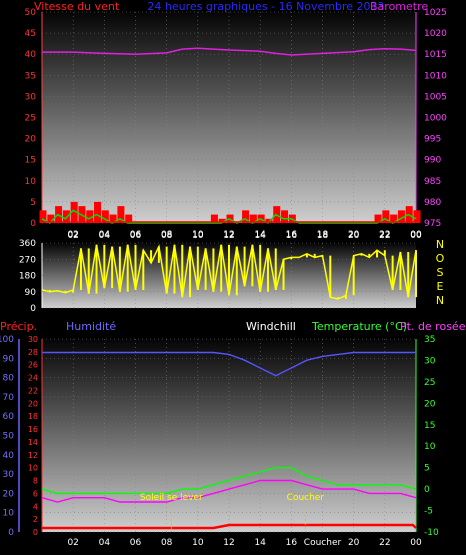 This screenshot has height=555, width=466. What do you see at coordinates (427, 490) in the screenshot?
I see `temperature-tick-label: 0` at bounding box center [427, 490].